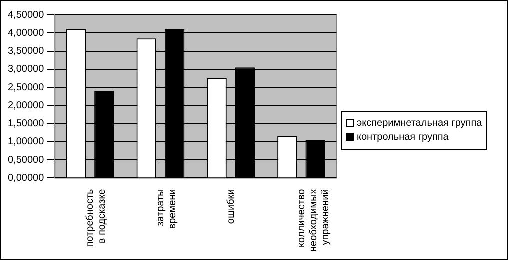 This screenshot has height=260, width=508. Describe the element at coordinates (166, 209) in the screenshot. I see `x-tick-label: затраты времени` at that location.